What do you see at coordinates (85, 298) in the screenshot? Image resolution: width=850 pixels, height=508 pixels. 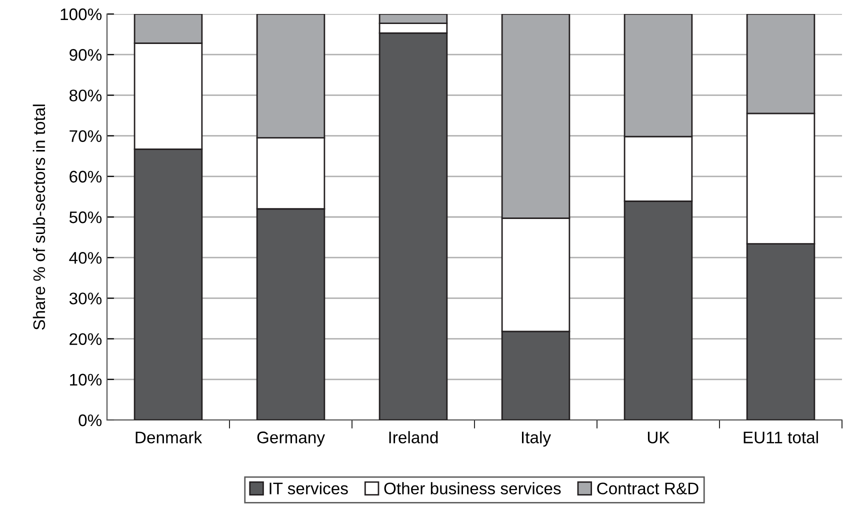 I see `y-tick-label: 30%` at bounding box center [85, 298].